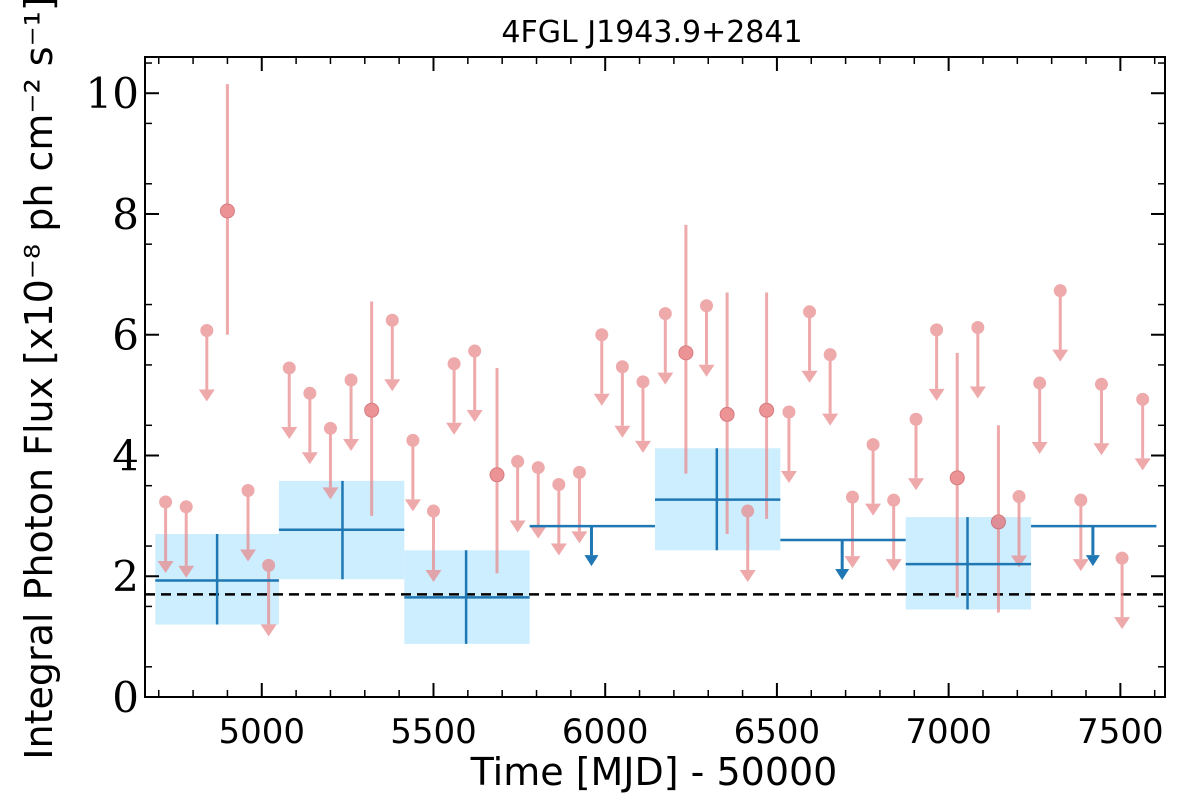  I want to click on x-tick-label: 5500, so click(433, 732).